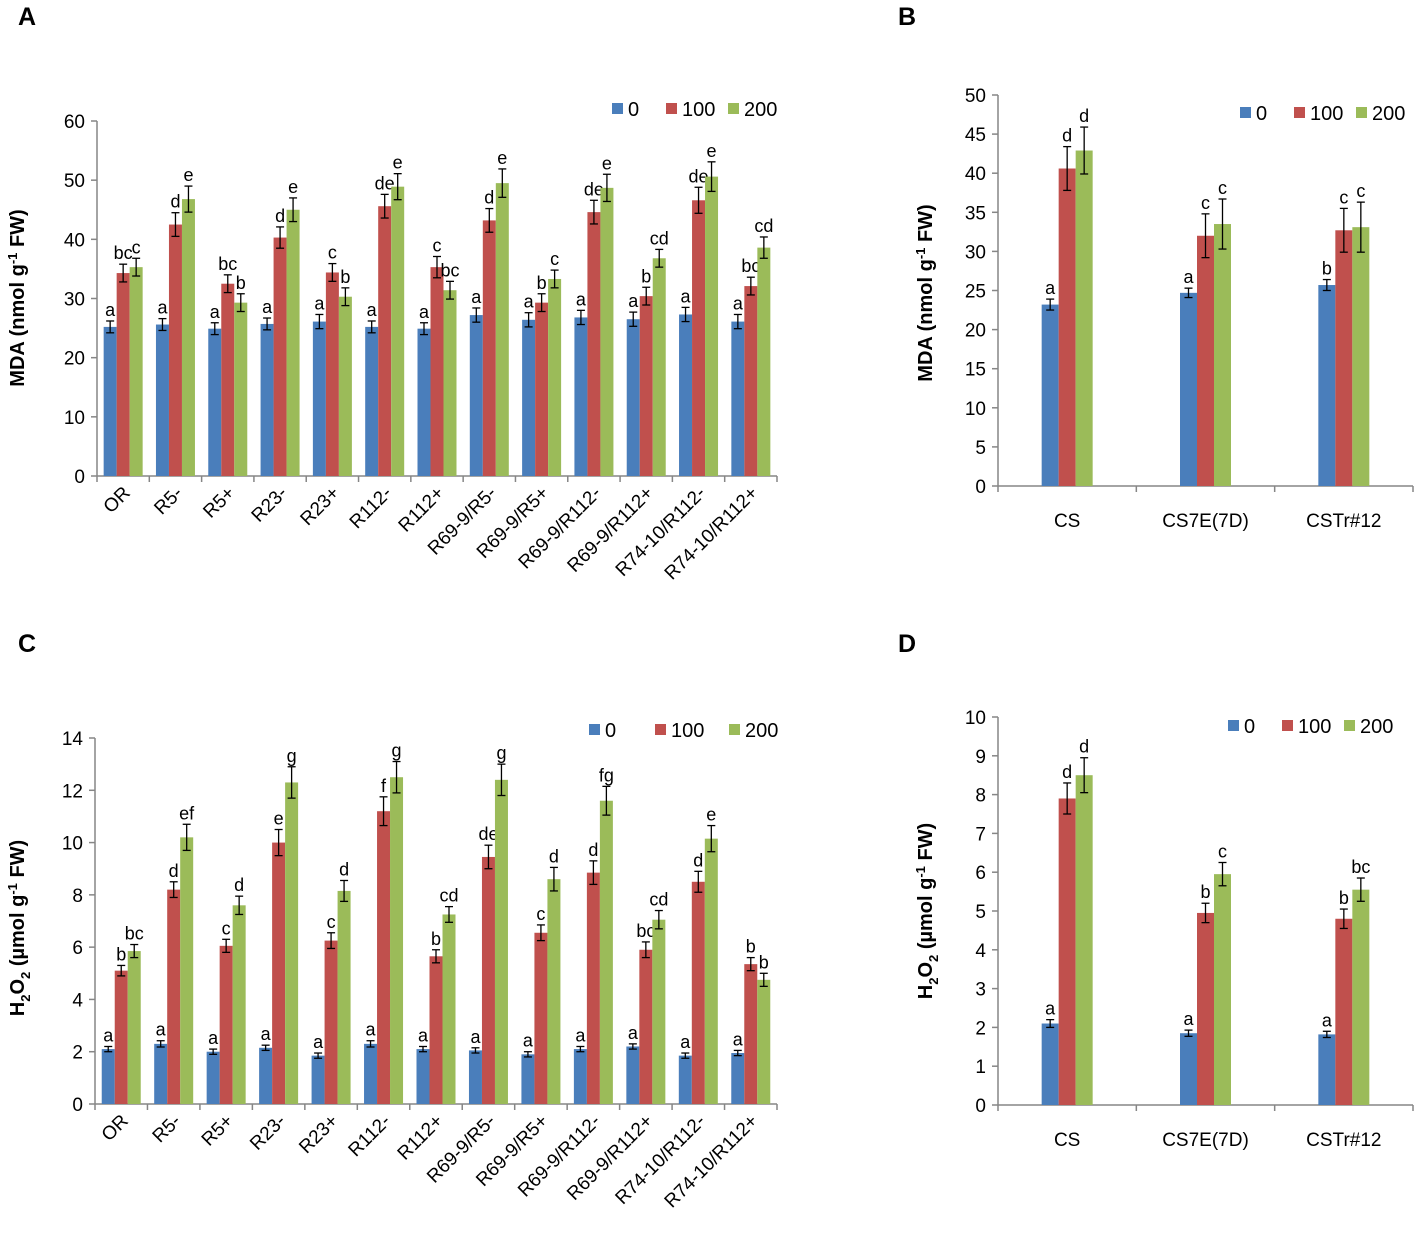  Describe the element at coordinates (270, 505) in the screenshot. I see `chart-a-category-label: R23-` at that location.